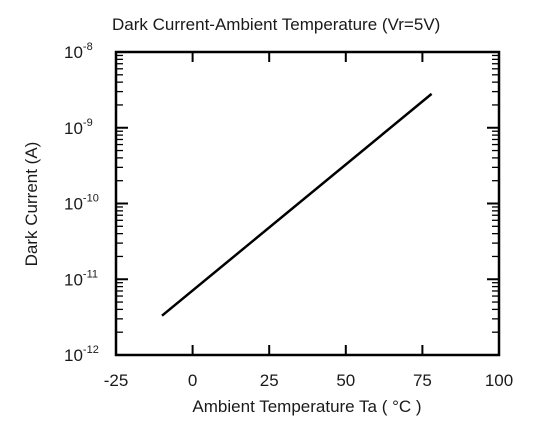  Describe the element at coordinates (31, 204) in the screenshot. I see `y-axis-title: Dark Current (A)` at that location.